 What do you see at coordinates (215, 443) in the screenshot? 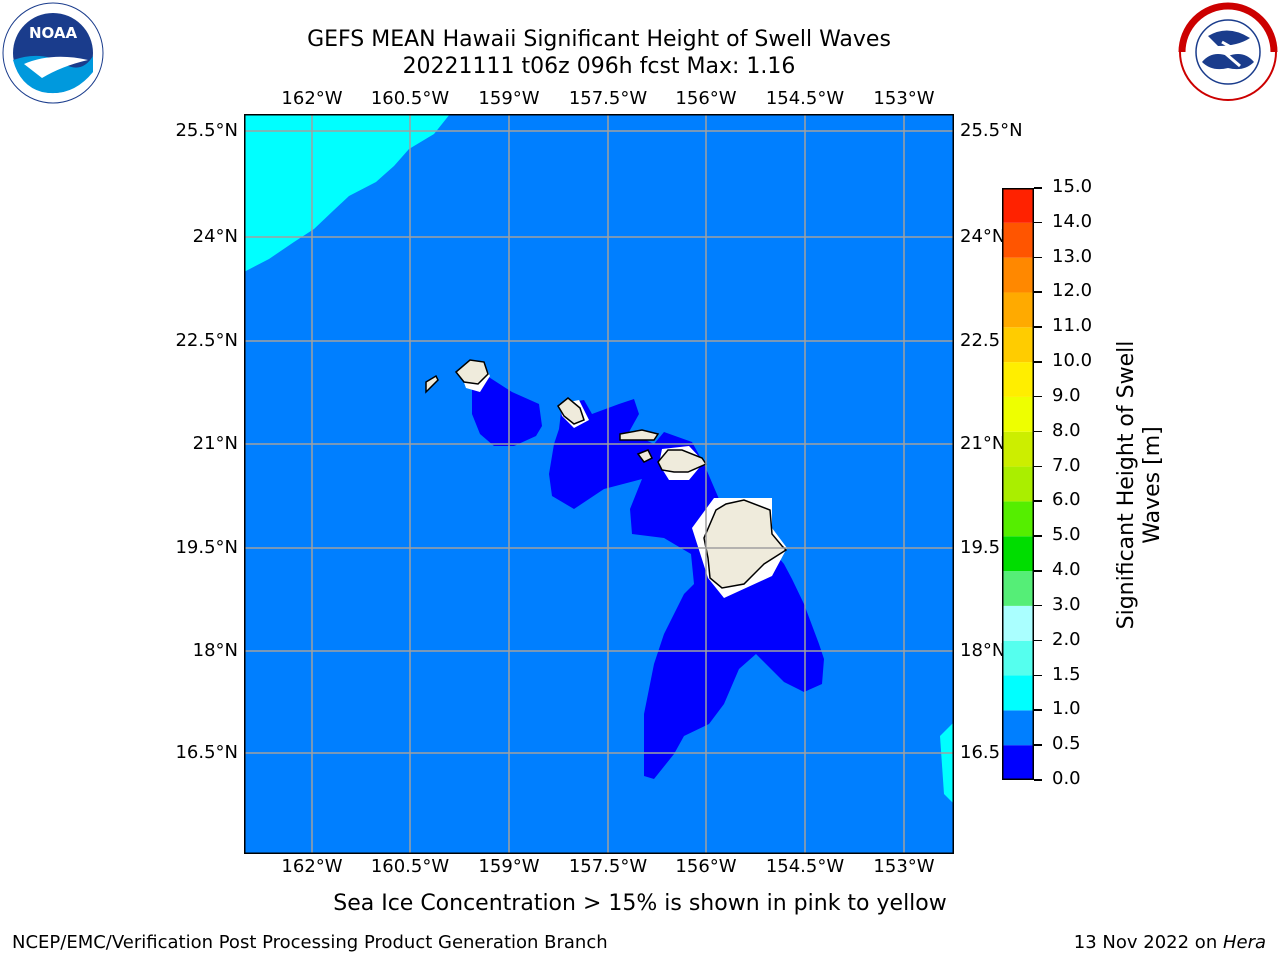
I see `lat-label-left: 21°N` at bounding box center [215, 443].